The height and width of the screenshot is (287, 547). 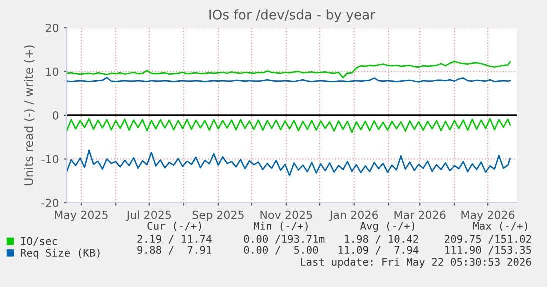 I want to click on x-tick-label: Nov 2025, so click(x=286, y=215).